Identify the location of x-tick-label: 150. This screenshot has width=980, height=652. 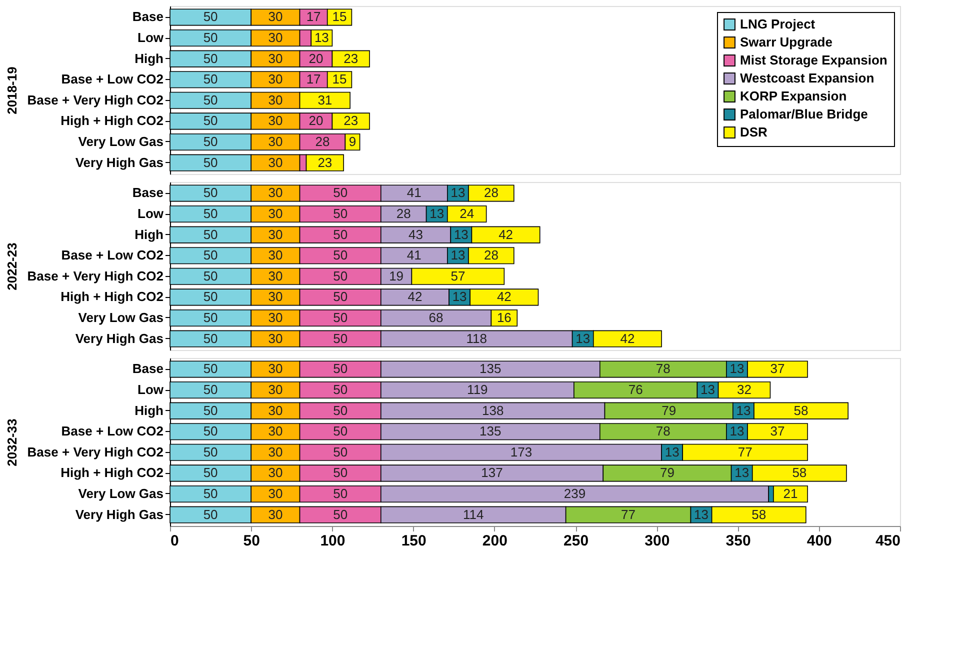
(413, 541).